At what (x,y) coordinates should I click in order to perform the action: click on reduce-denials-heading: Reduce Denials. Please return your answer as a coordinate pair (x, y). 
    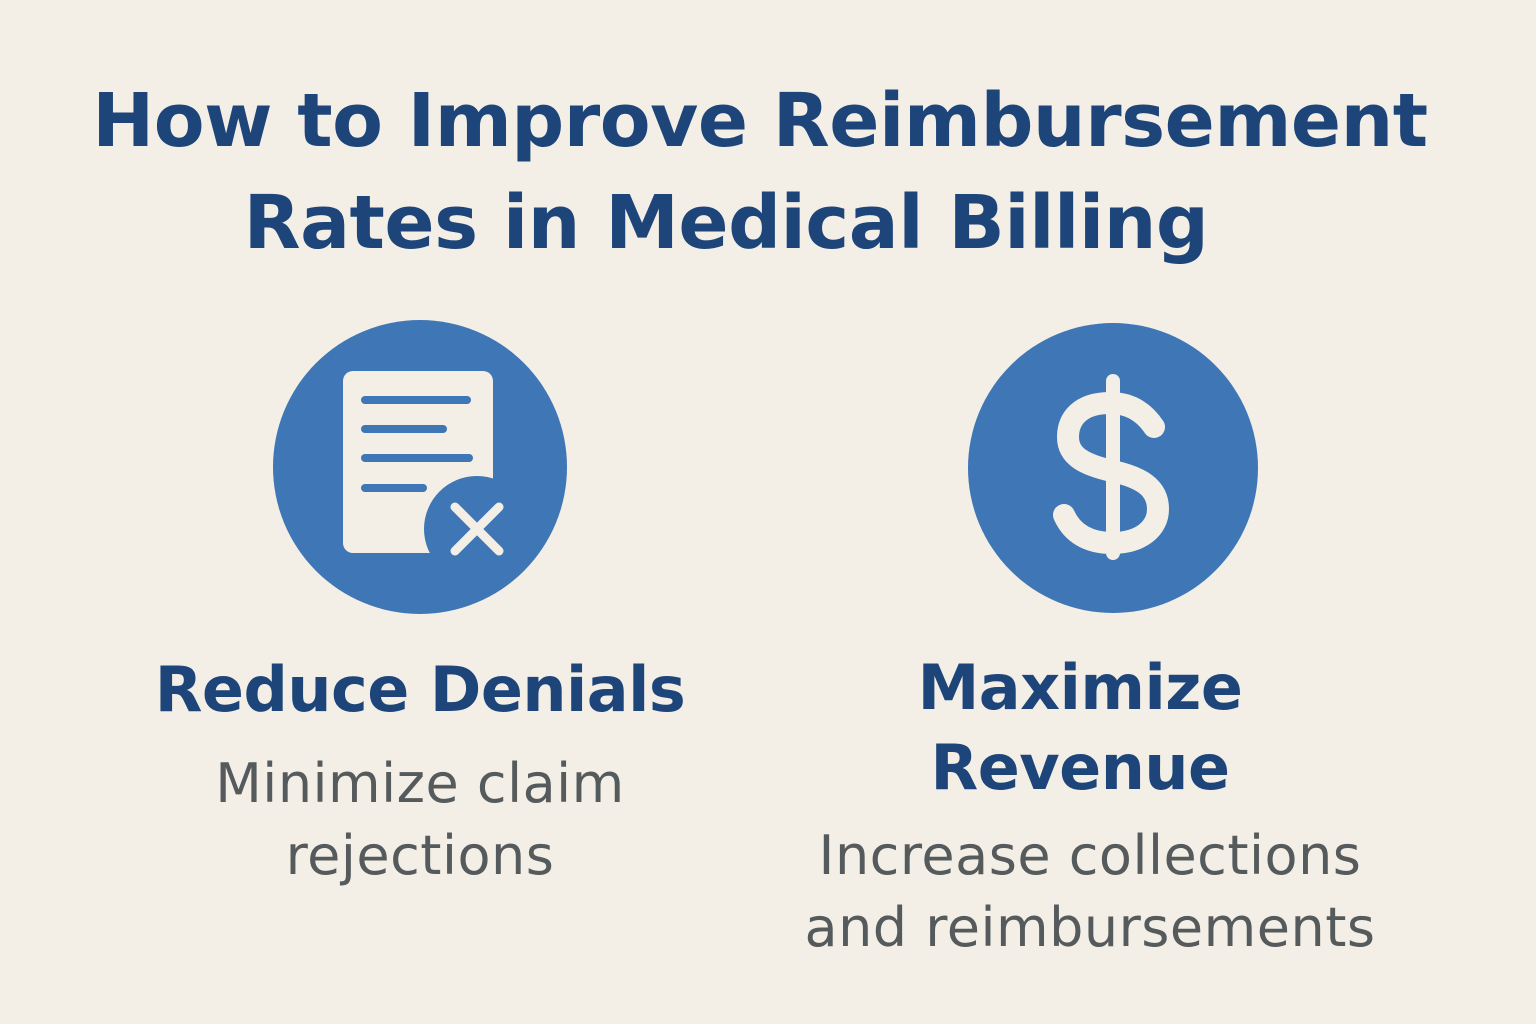
    Looking at the image, I should click on (420, 689).